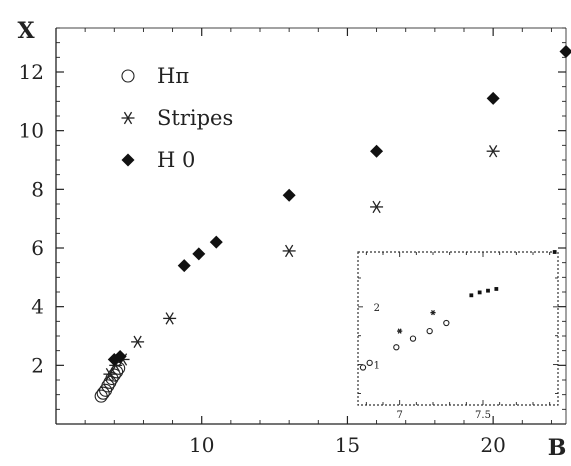 The width and height of the screenshot is (571, 466). Describe the element at coordinates (109, 382) in the screenshot. I see `series-open-circle` at that location.